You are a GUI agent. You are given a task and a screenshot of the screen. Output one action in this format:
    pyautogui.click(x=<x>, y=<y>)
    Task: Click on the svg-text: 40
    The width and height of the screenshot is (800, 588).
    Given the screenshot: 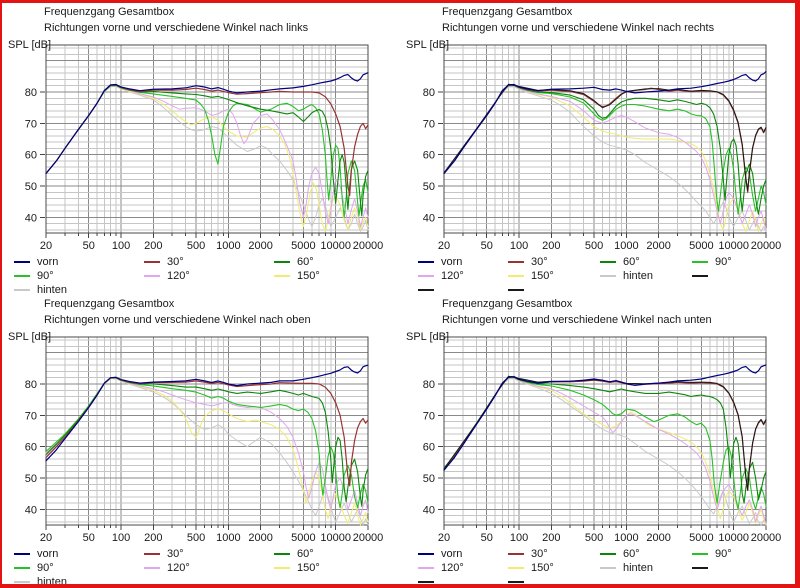 What is the action you would take?
    pyautogui.click(x=31, y=510)
    